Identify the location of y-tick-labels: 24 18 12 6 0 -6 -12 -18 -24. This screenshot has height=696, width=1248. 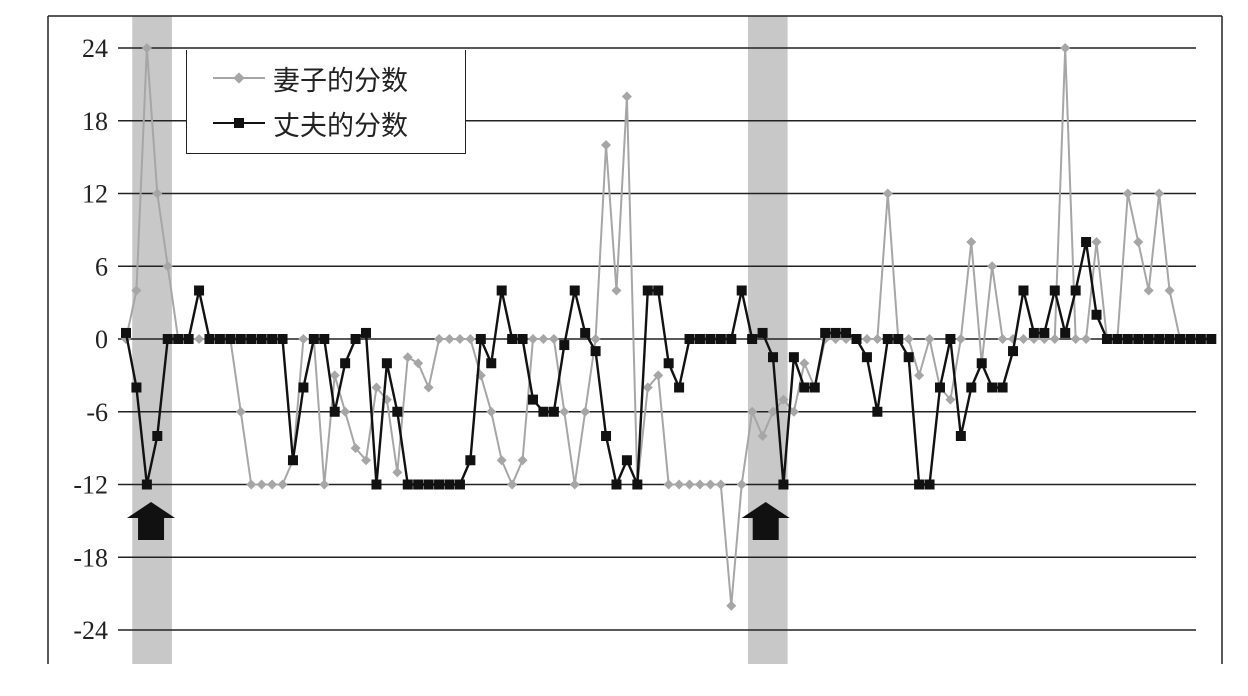
(90, 339).